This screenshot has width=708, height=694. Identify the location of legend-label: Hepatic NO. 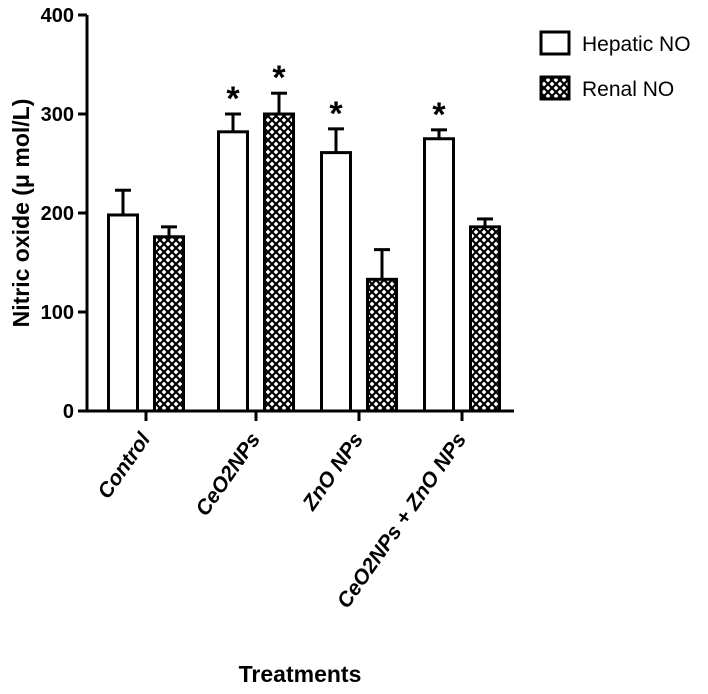
(636, 44).